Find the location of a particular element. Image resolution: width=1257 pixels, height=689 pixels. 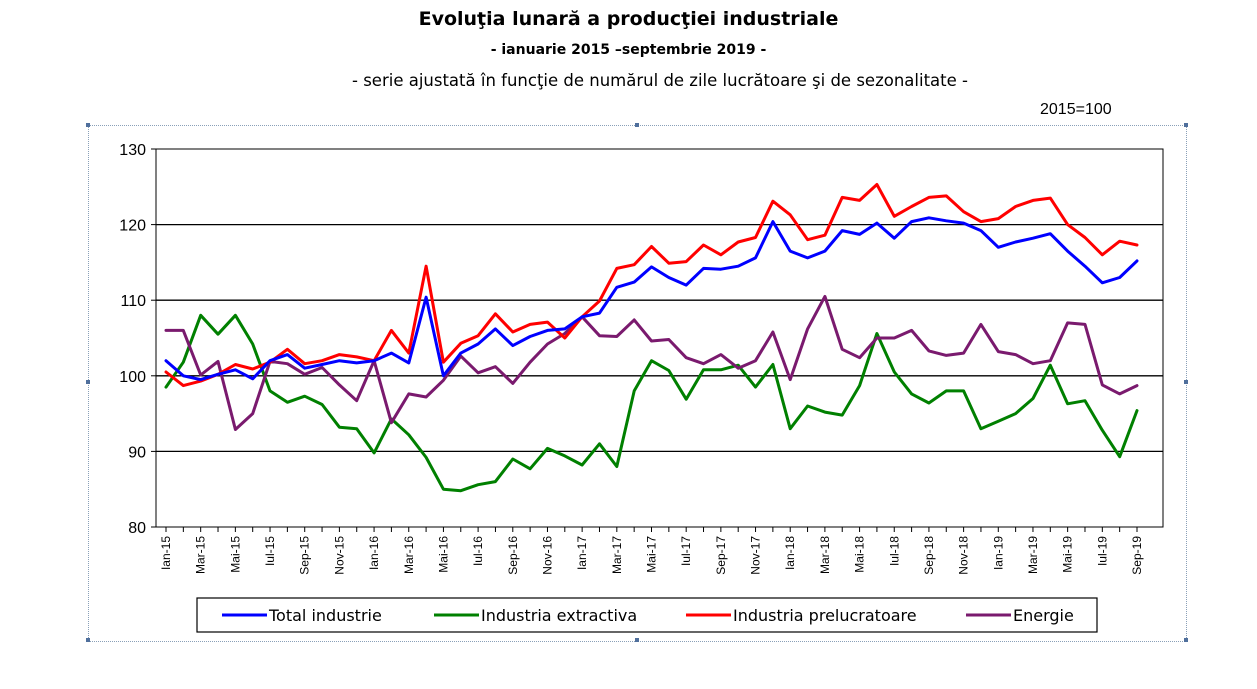

resize-handle-bl is located at coordinates (88, 640).